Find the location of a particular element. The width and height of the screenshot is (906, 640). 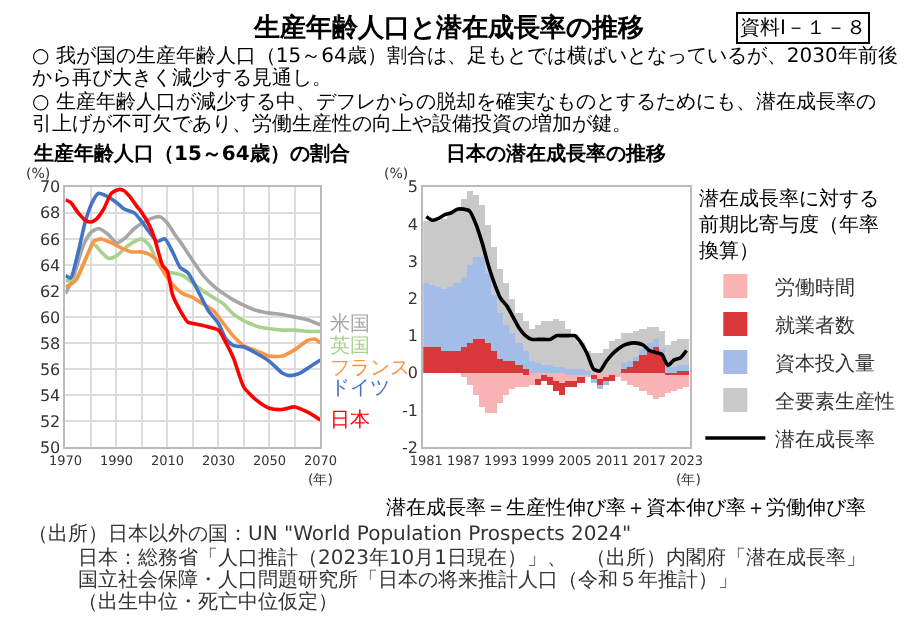

text: 生産年齢人口と潜在成長率の推移 is located at coordinates (448, 28).